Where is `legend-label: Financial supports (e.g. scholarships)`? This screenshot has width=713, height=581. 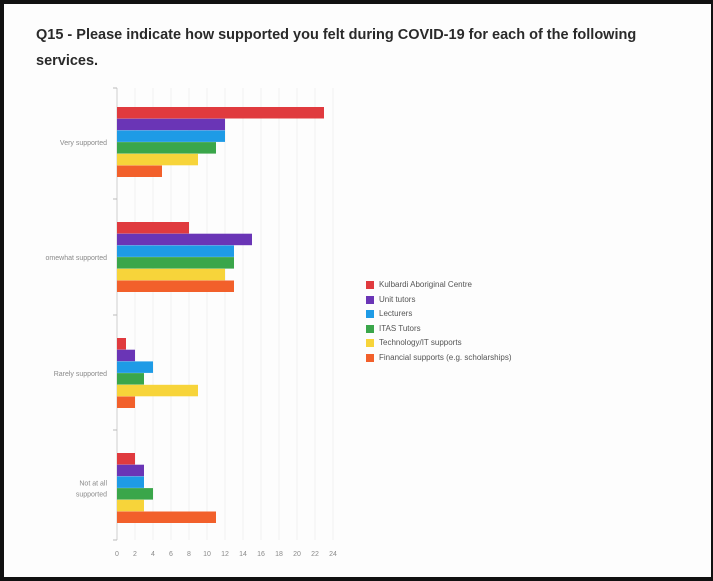 legend-label: Financial supports (e.g. scholarships) is located at coordinates (445, 357).